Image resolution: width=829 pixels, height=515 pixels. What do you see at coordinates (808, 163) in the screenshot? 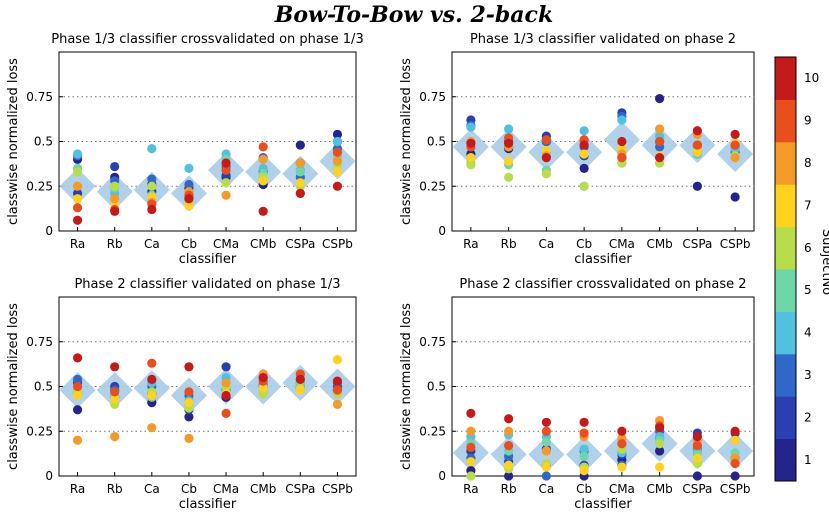
I see `colorbar-tick-label: 8` at bounding box center [808, 163].